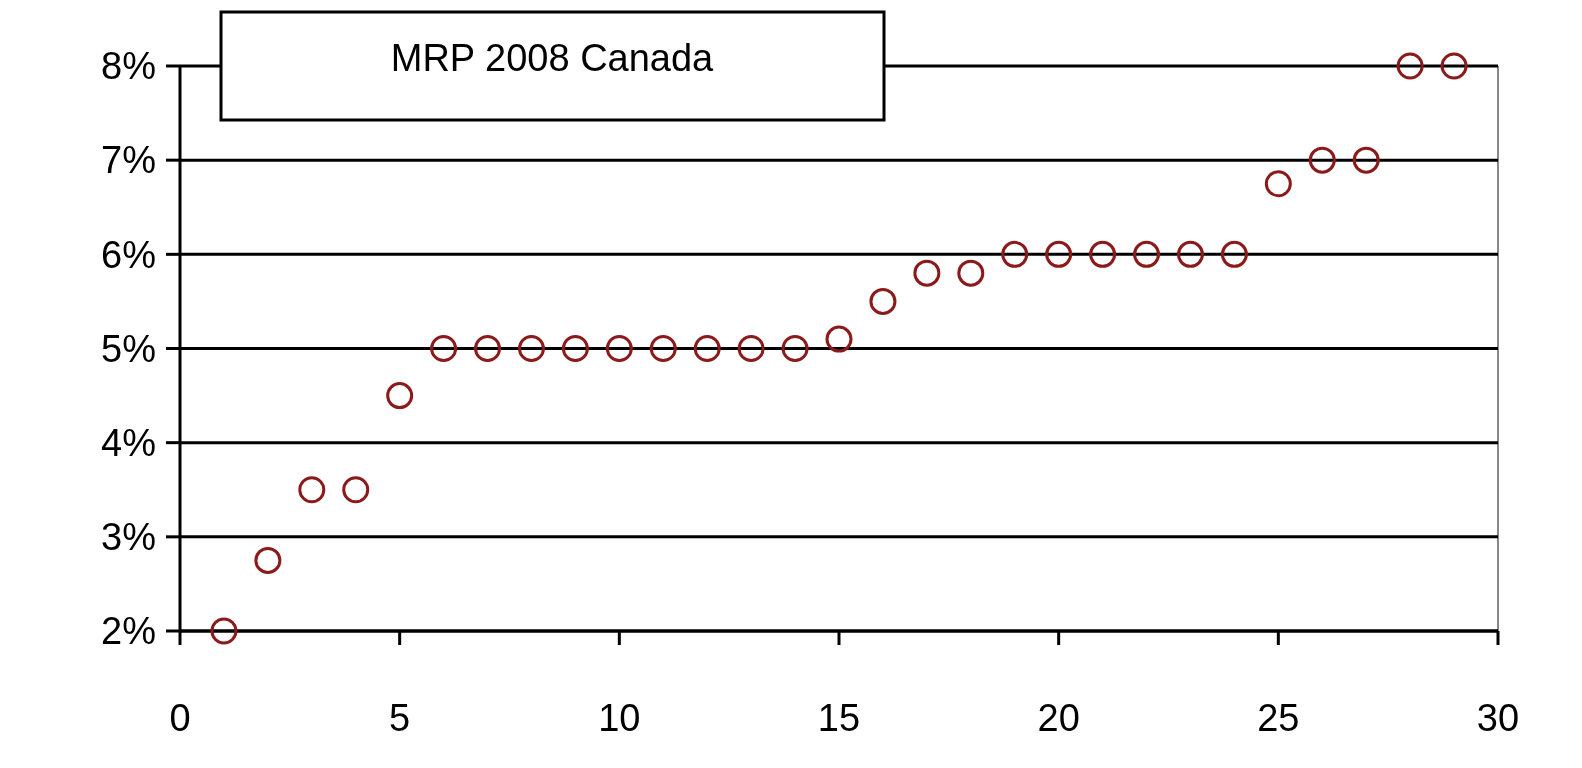  Describe the element at coordinates (128, 631) in the screenshot. I see `y-tick-label: 2%` at that location.